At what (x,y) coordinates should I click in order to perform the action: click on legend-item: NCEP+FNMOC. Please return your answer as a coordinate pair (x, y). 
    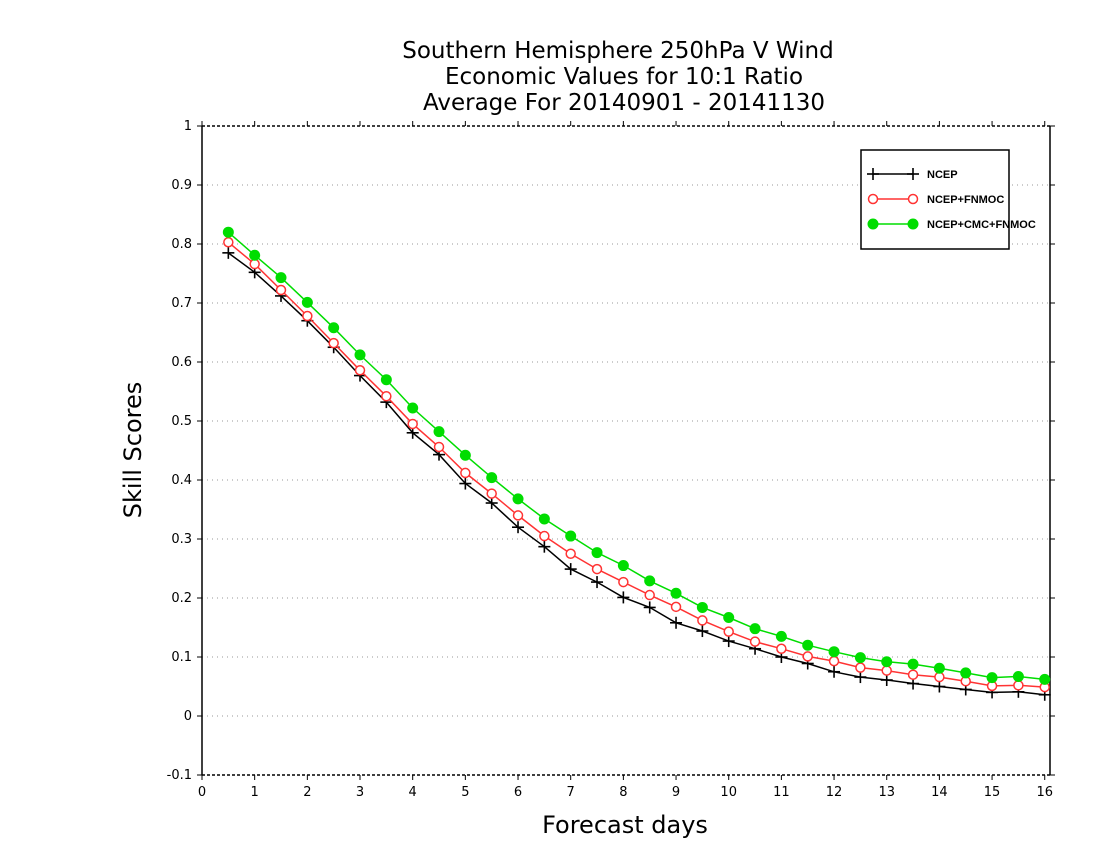
    Looking at the image, I should click on (935, 199).